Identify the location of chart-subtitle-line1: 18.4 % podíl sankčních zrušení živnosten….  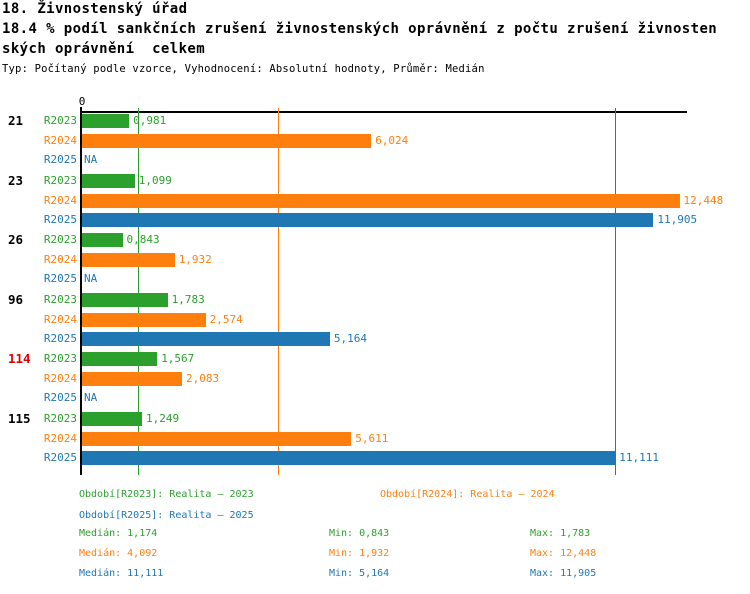
(360, 29).